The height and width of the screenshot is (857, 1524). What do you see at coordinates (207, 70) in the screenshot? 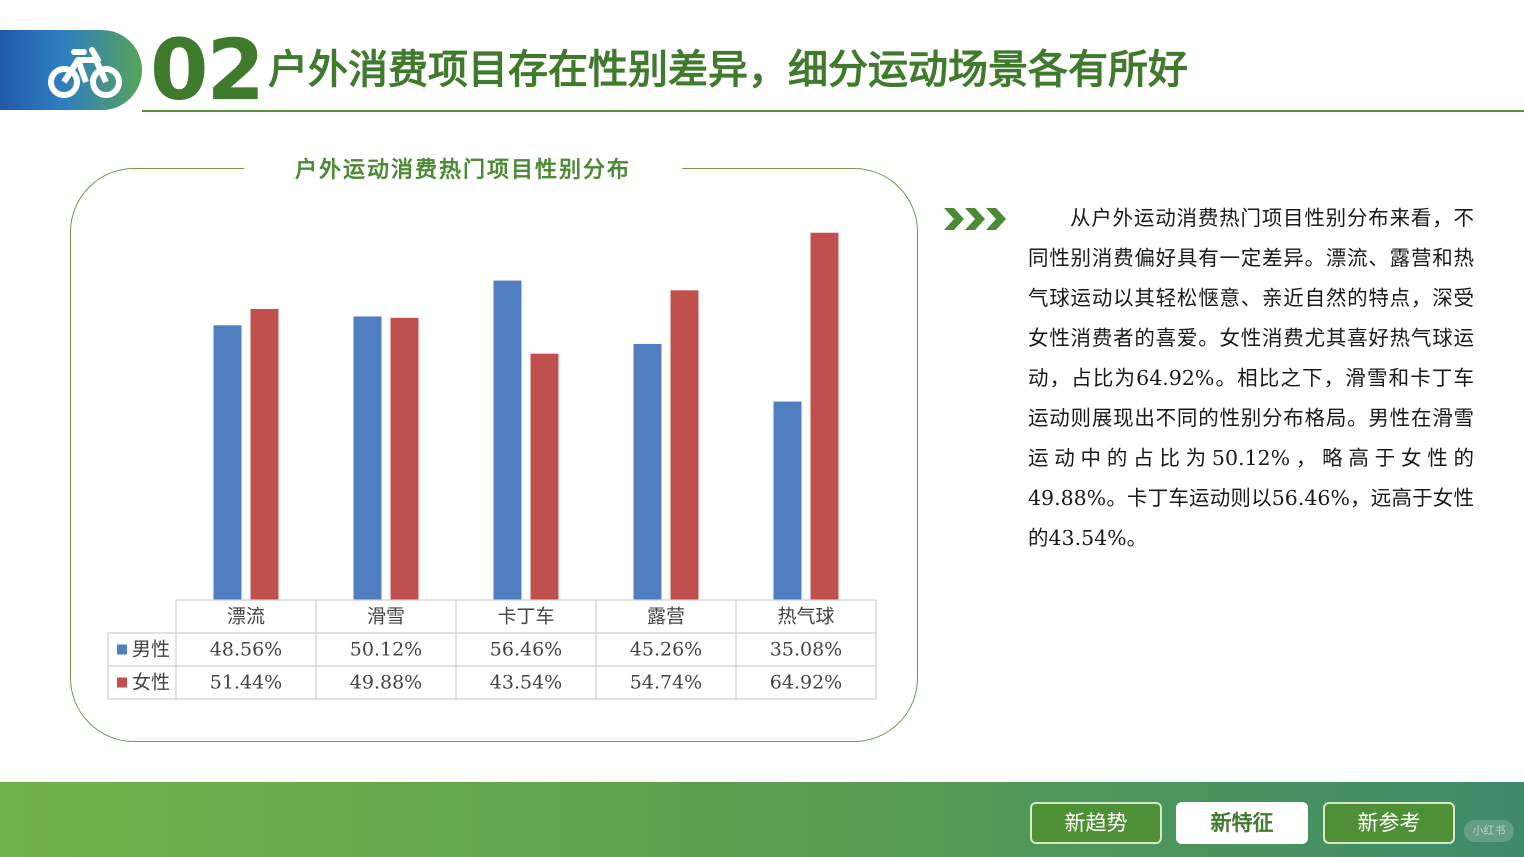
I see `section-number: 02` at bounding box center [207, 70].